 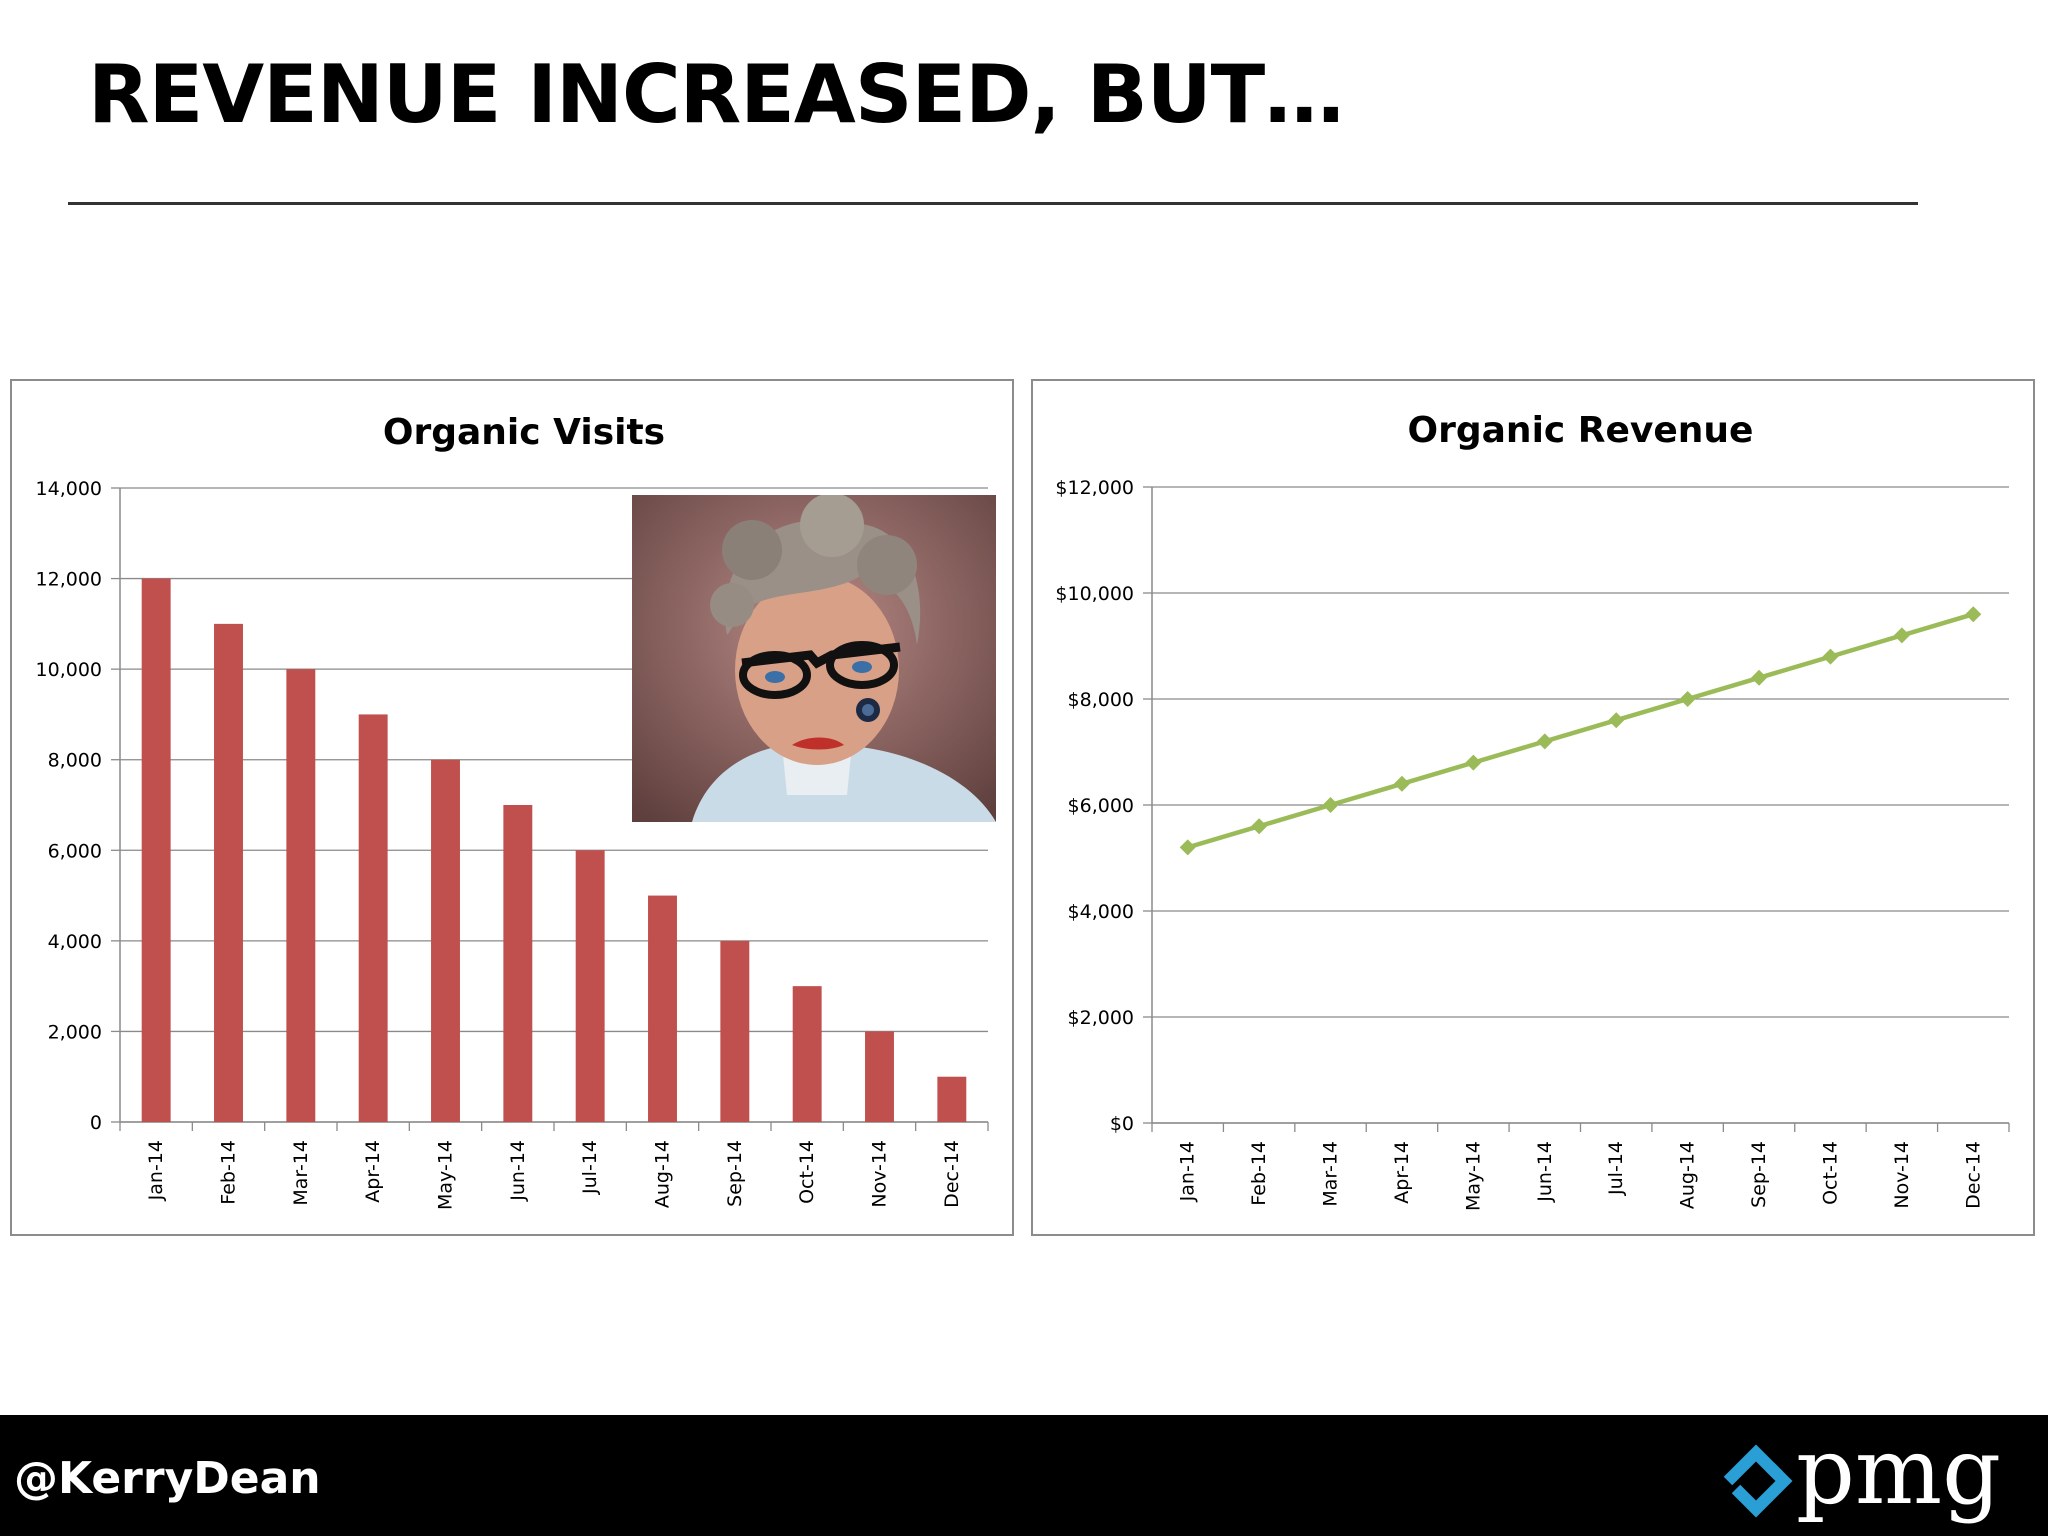 What do you see at coordinates (75, 761) in the screenshot?
I see `y-tick-label: 8,000` at bounding box center [75, 761].